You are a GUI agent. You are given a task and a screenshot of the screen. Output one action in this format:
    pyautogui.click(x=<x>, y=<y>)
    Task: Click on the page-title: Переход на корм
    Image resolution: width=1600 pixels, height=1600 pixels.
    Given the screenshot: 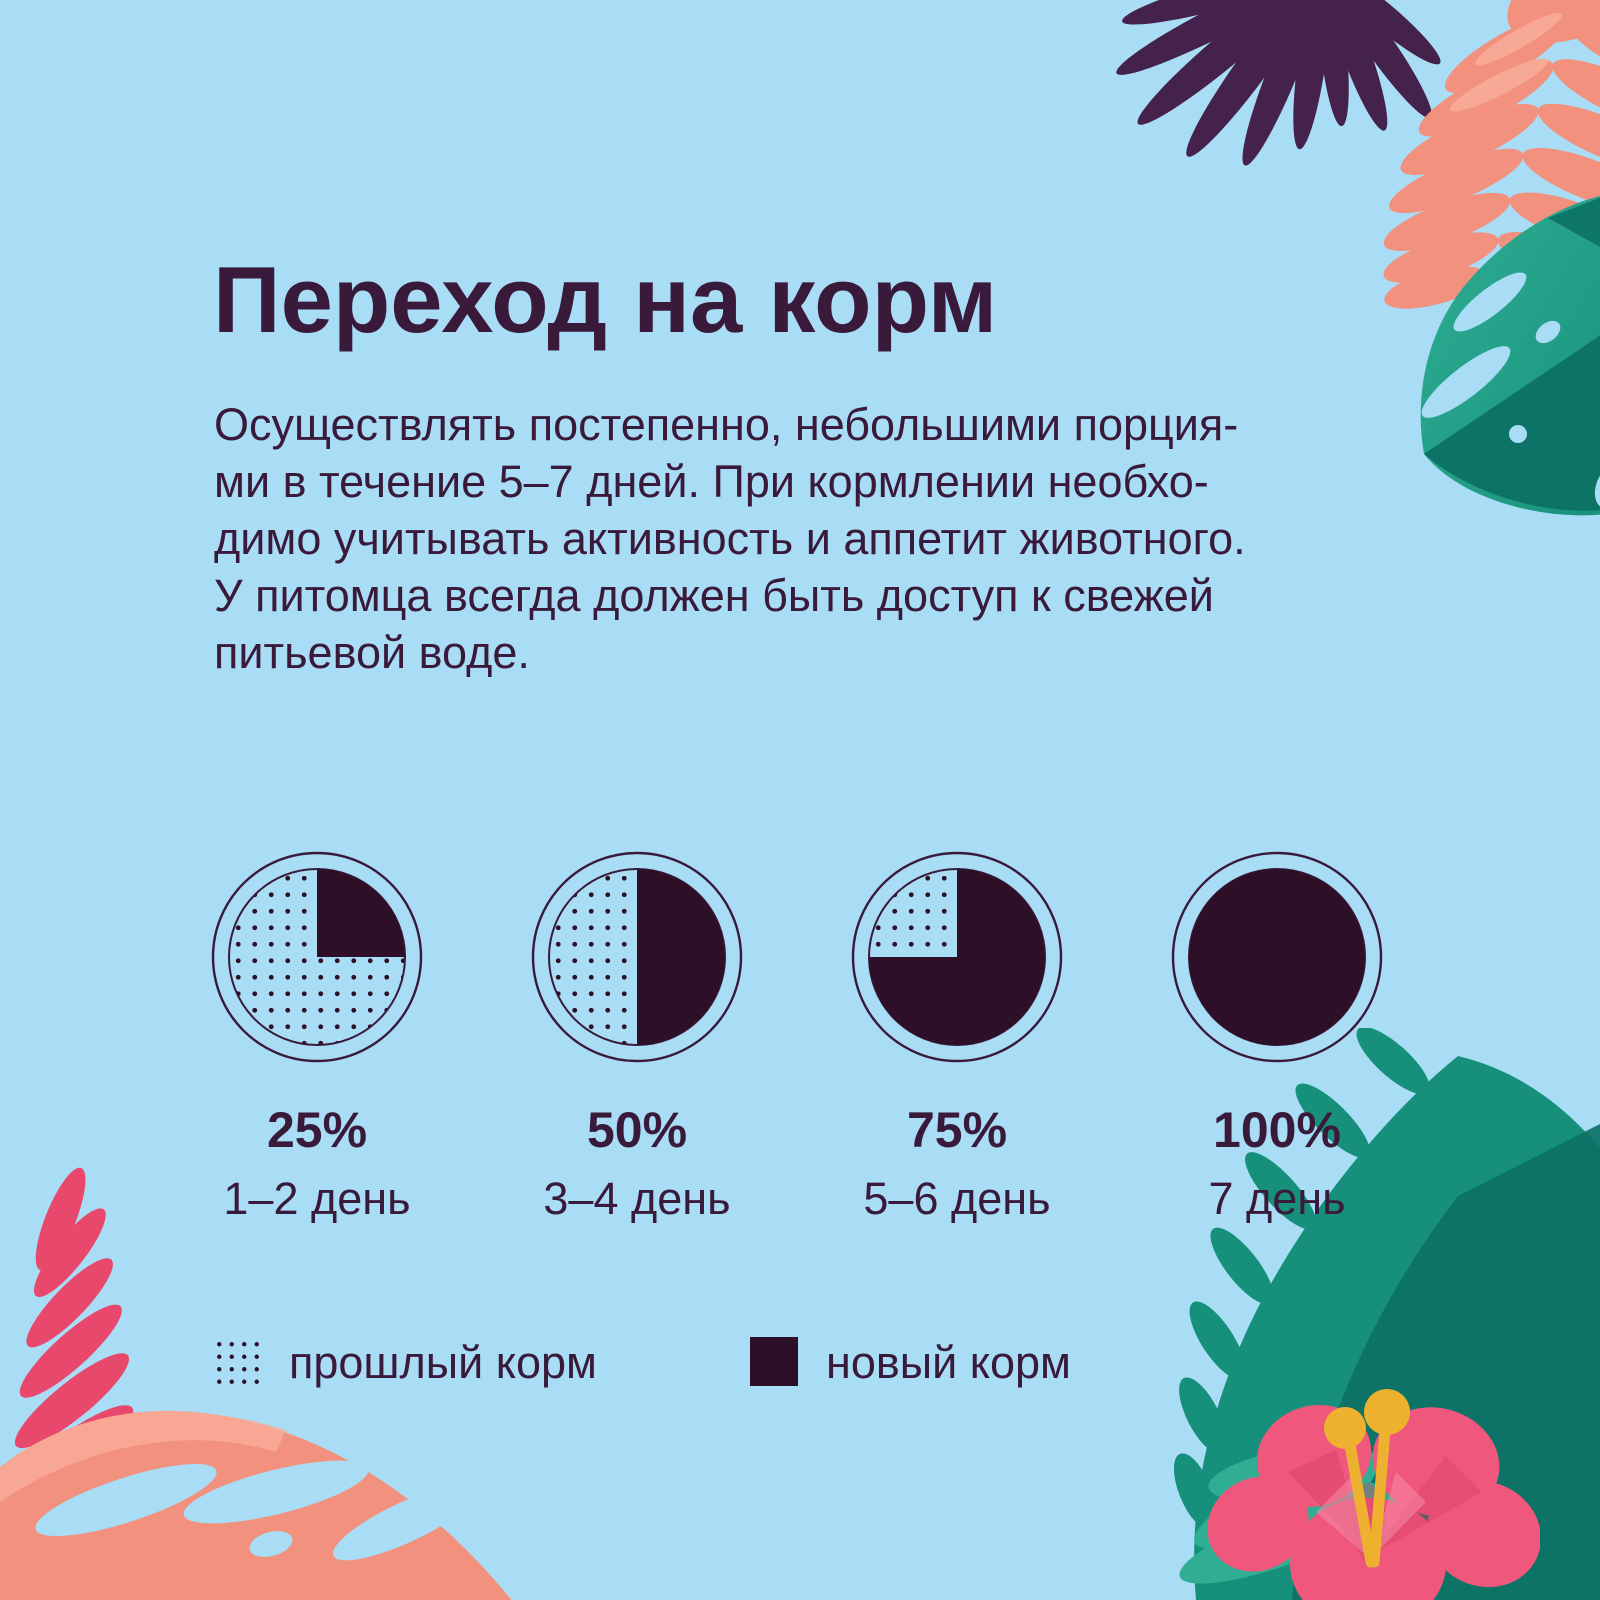 What is the action you would take?
    pyautogui.click(x=605, y=299)
    